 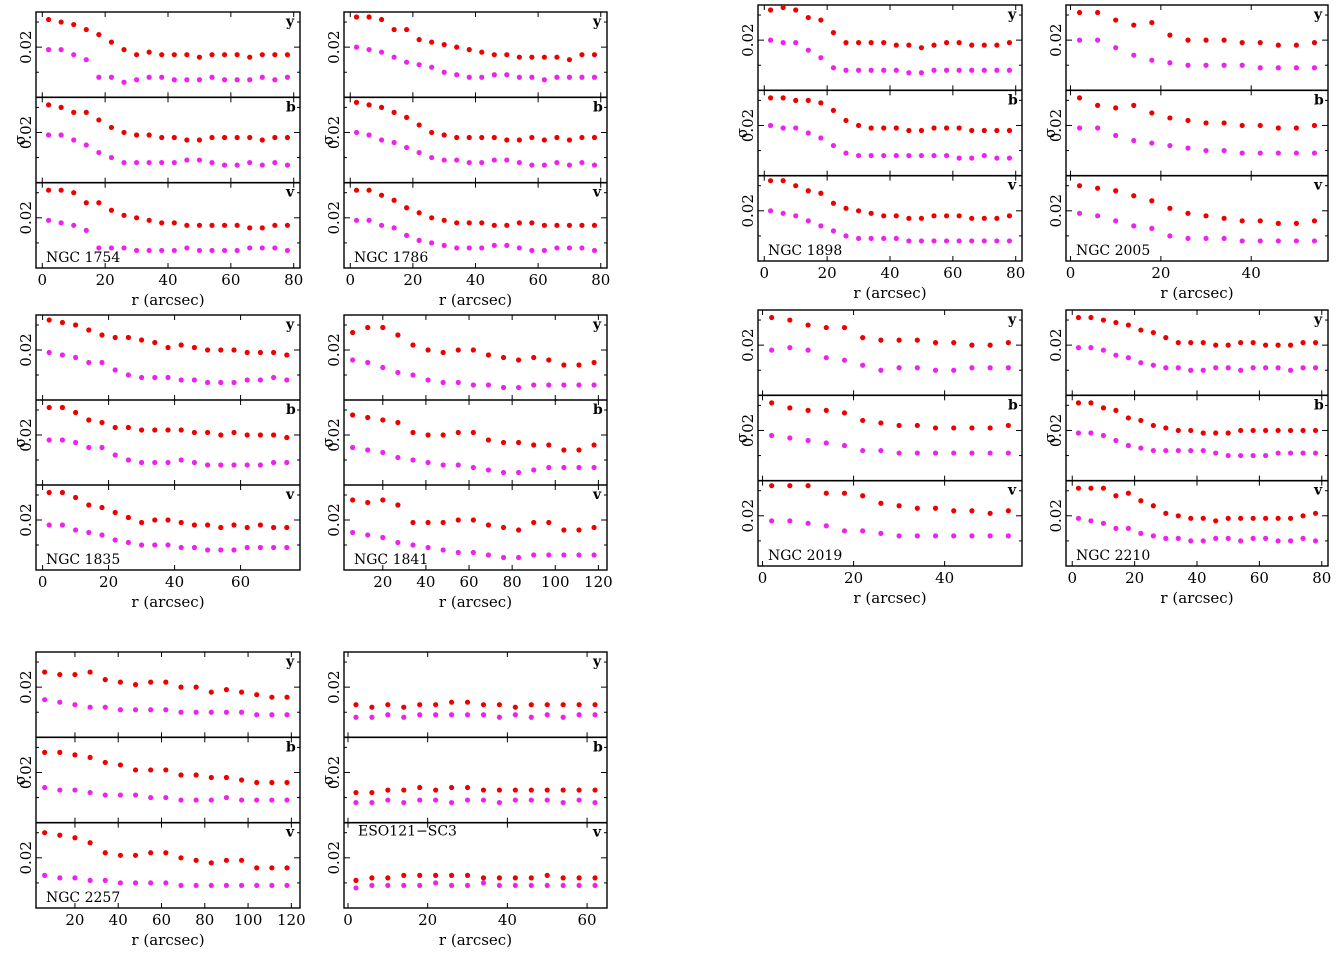 What do you see at coordinates (597, 662) in the screenshot?
I see `band-label-y: y` at bounding box center [597, 662].